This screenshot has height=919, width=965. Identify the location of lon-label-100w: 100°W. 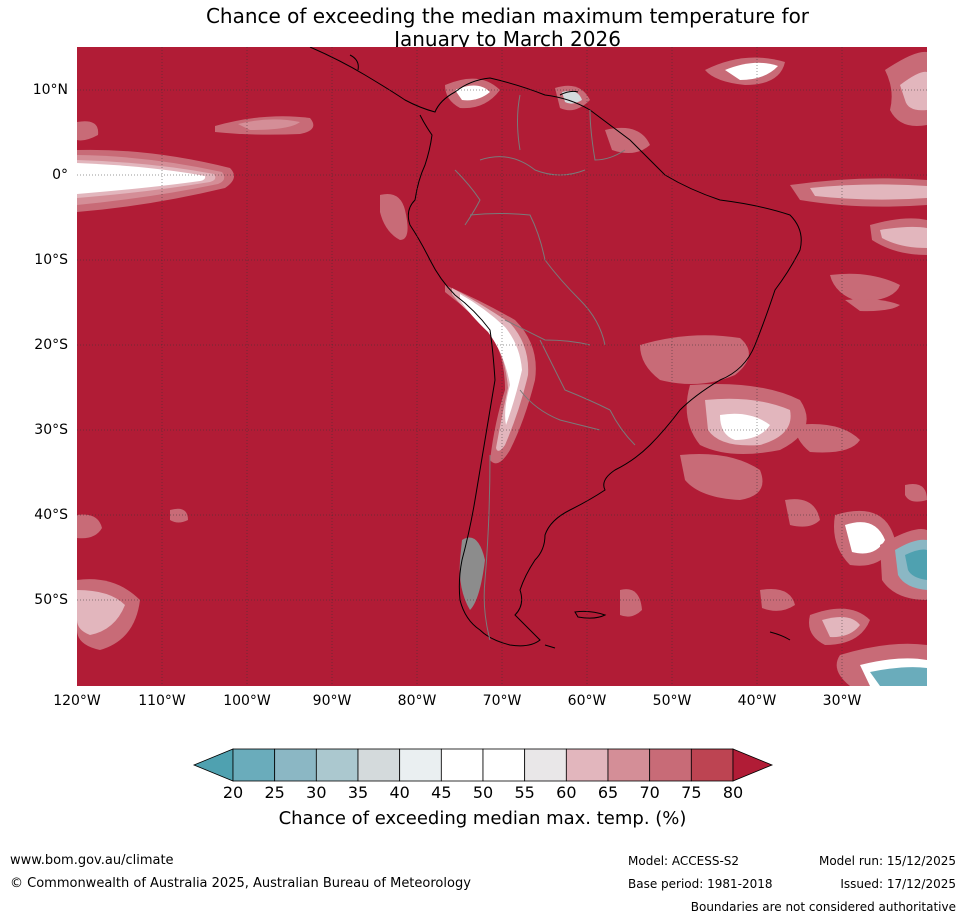
(247, 701).